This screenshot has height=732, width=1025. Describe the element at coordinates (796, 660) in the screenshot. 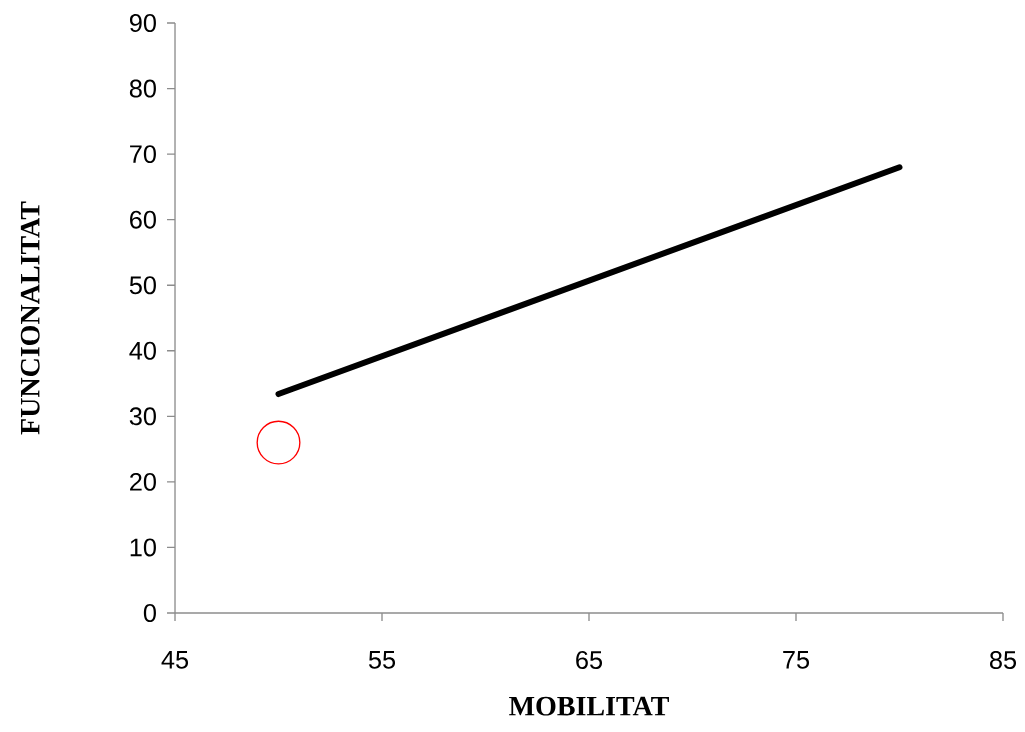

I see `x-tick-label: 75` at that location.